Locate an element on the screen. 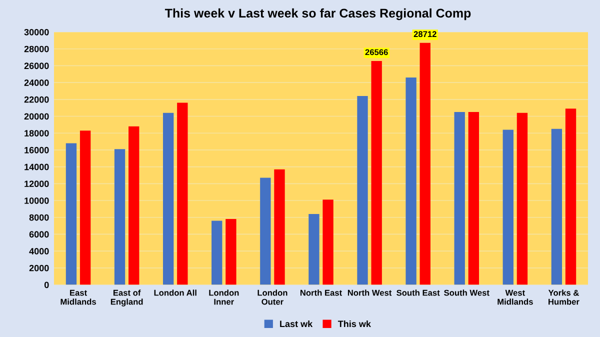 The image size is (600, 337). y-tick-label: 10000 is located at coordinates (36, 200).